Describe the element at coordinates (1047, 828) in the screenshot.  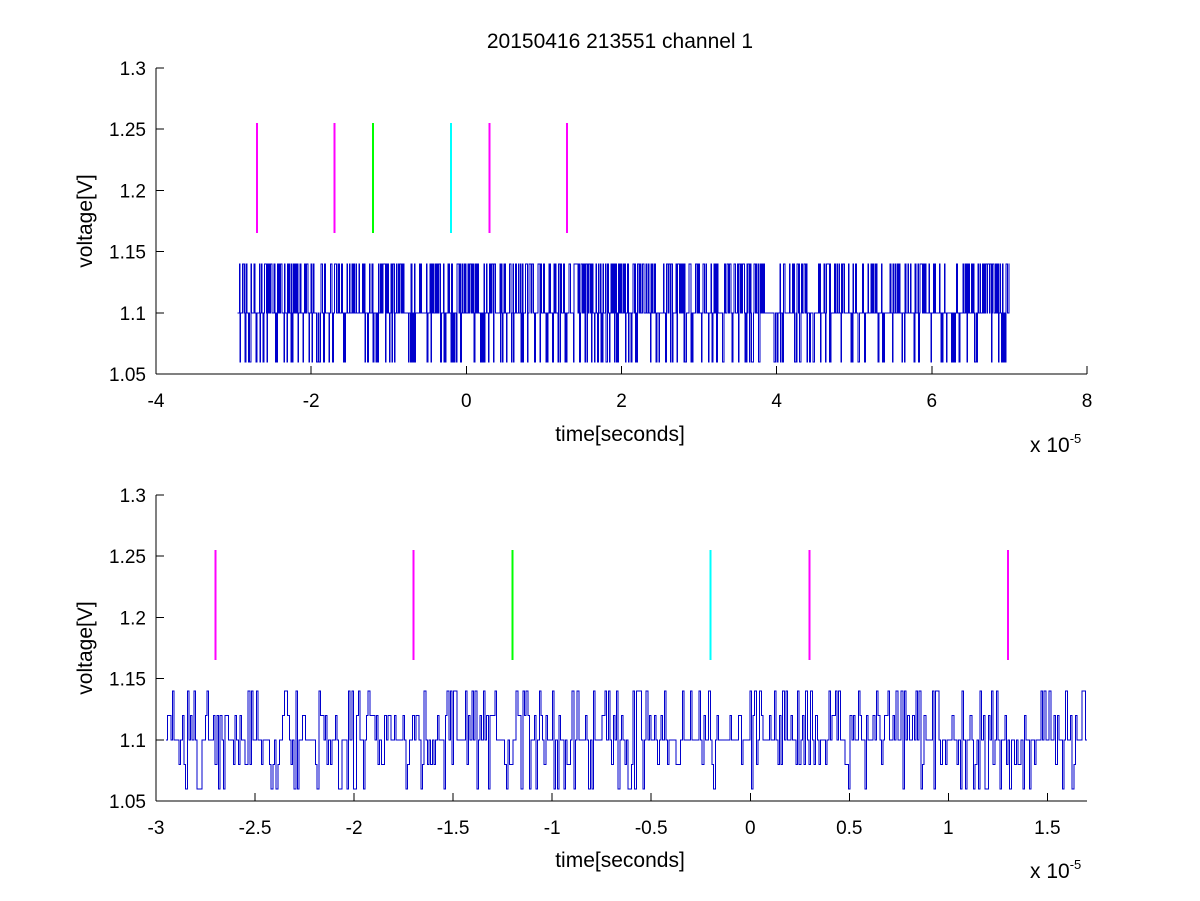
I see `bottom-x-tick-label: 1.5` at that location.